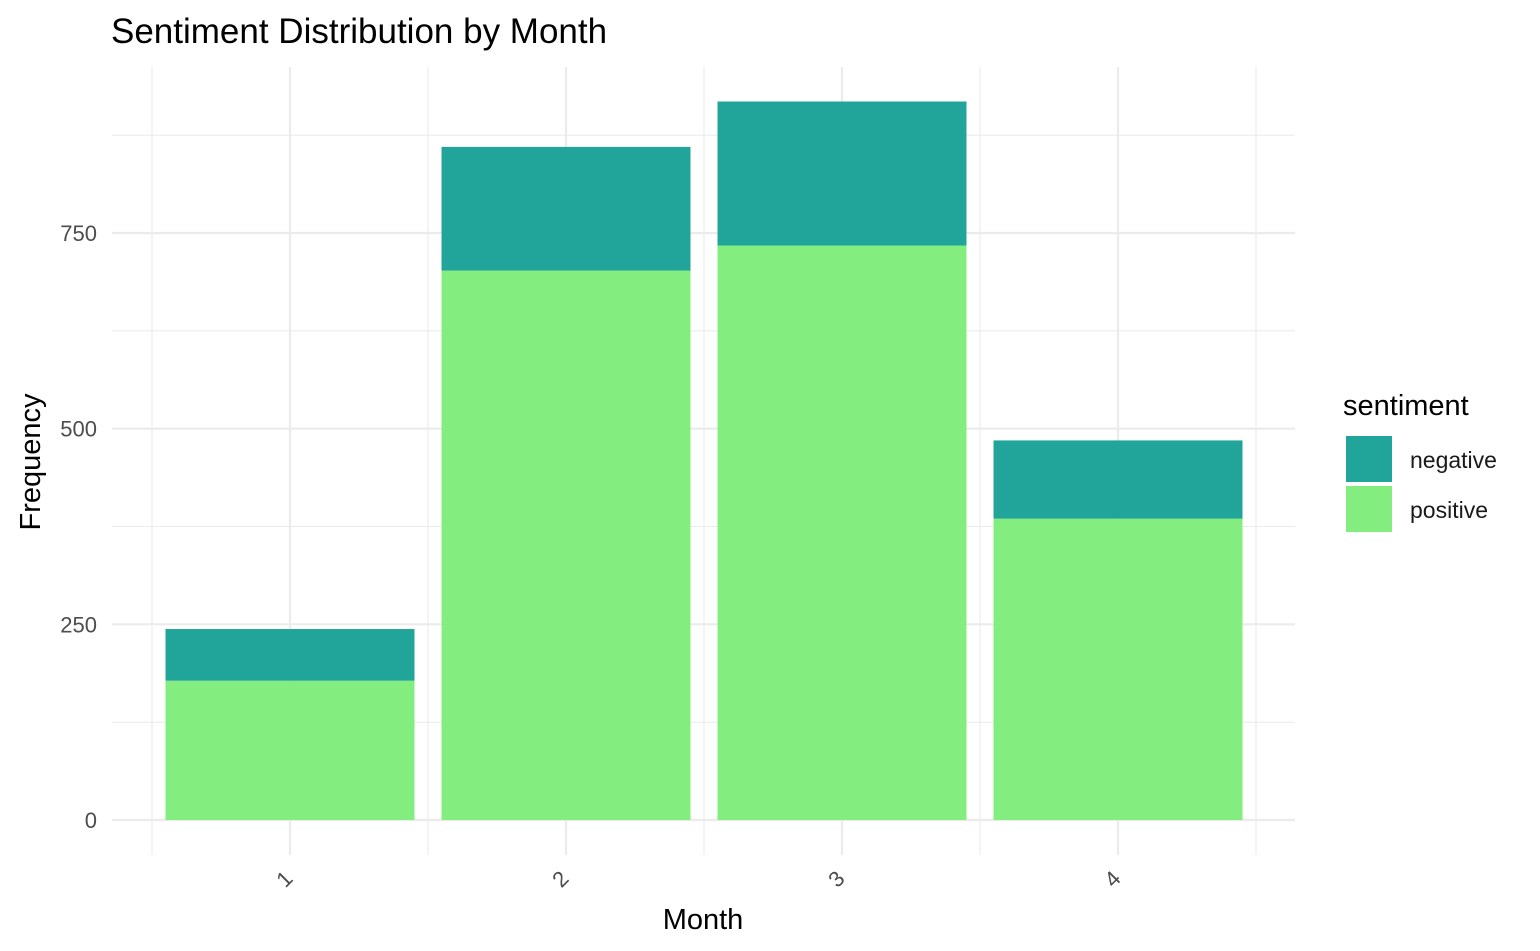  What do you see at coordinates (836, 879) in the screenshot?
I see `x-tick-label: 3` at bounding box center [836, 879].